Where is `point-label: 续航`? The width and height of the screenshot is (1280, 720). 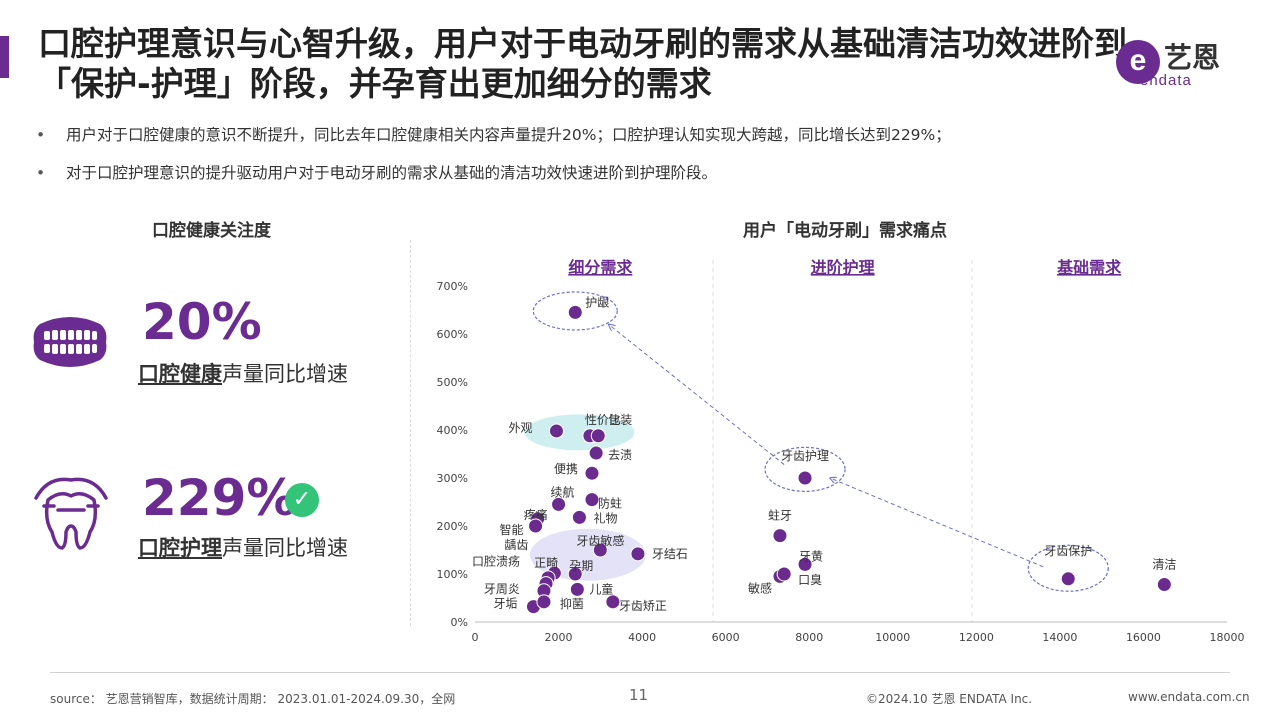
point-label: 续航 is located at coordinates (563, 491).